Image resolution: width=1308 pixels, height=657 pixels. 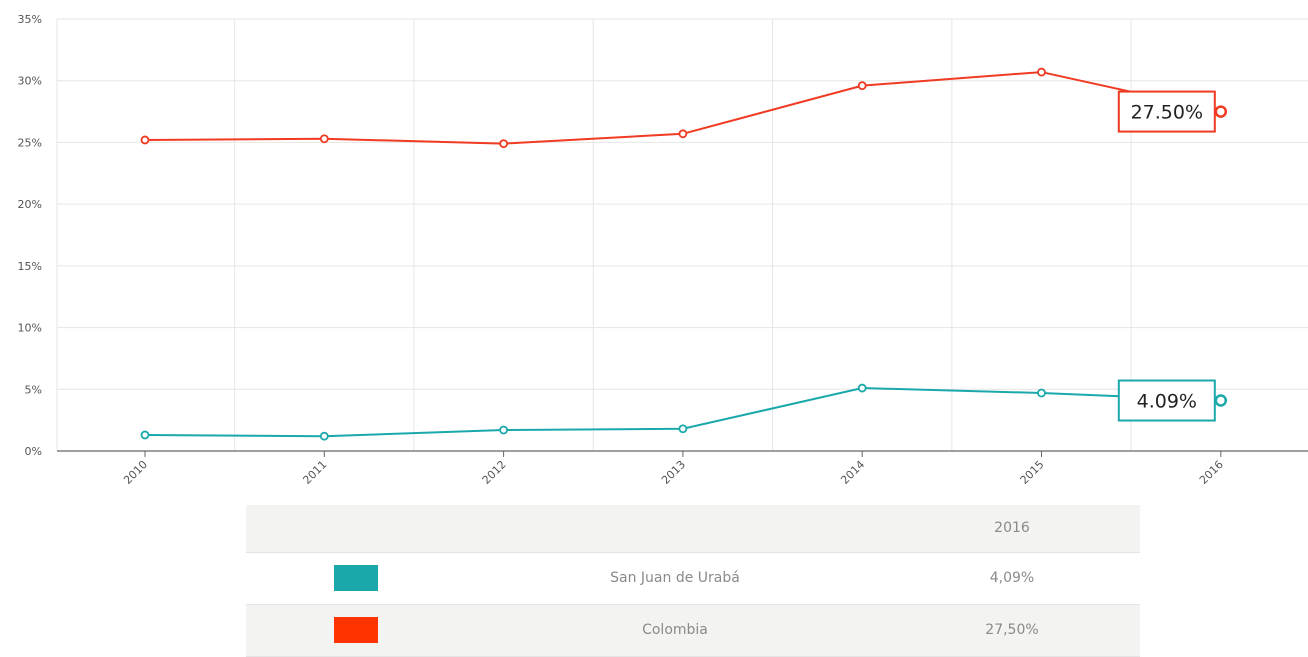 What do you see at coordinates (30, 328) in the screenshot?
I see `y-tick-label: 10%` at bounding box center [30, 328].